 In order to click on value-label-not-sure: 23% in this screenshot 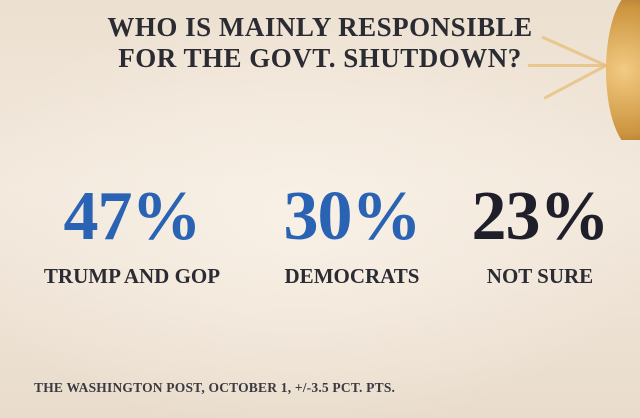, I will do `click(540, 216)`.